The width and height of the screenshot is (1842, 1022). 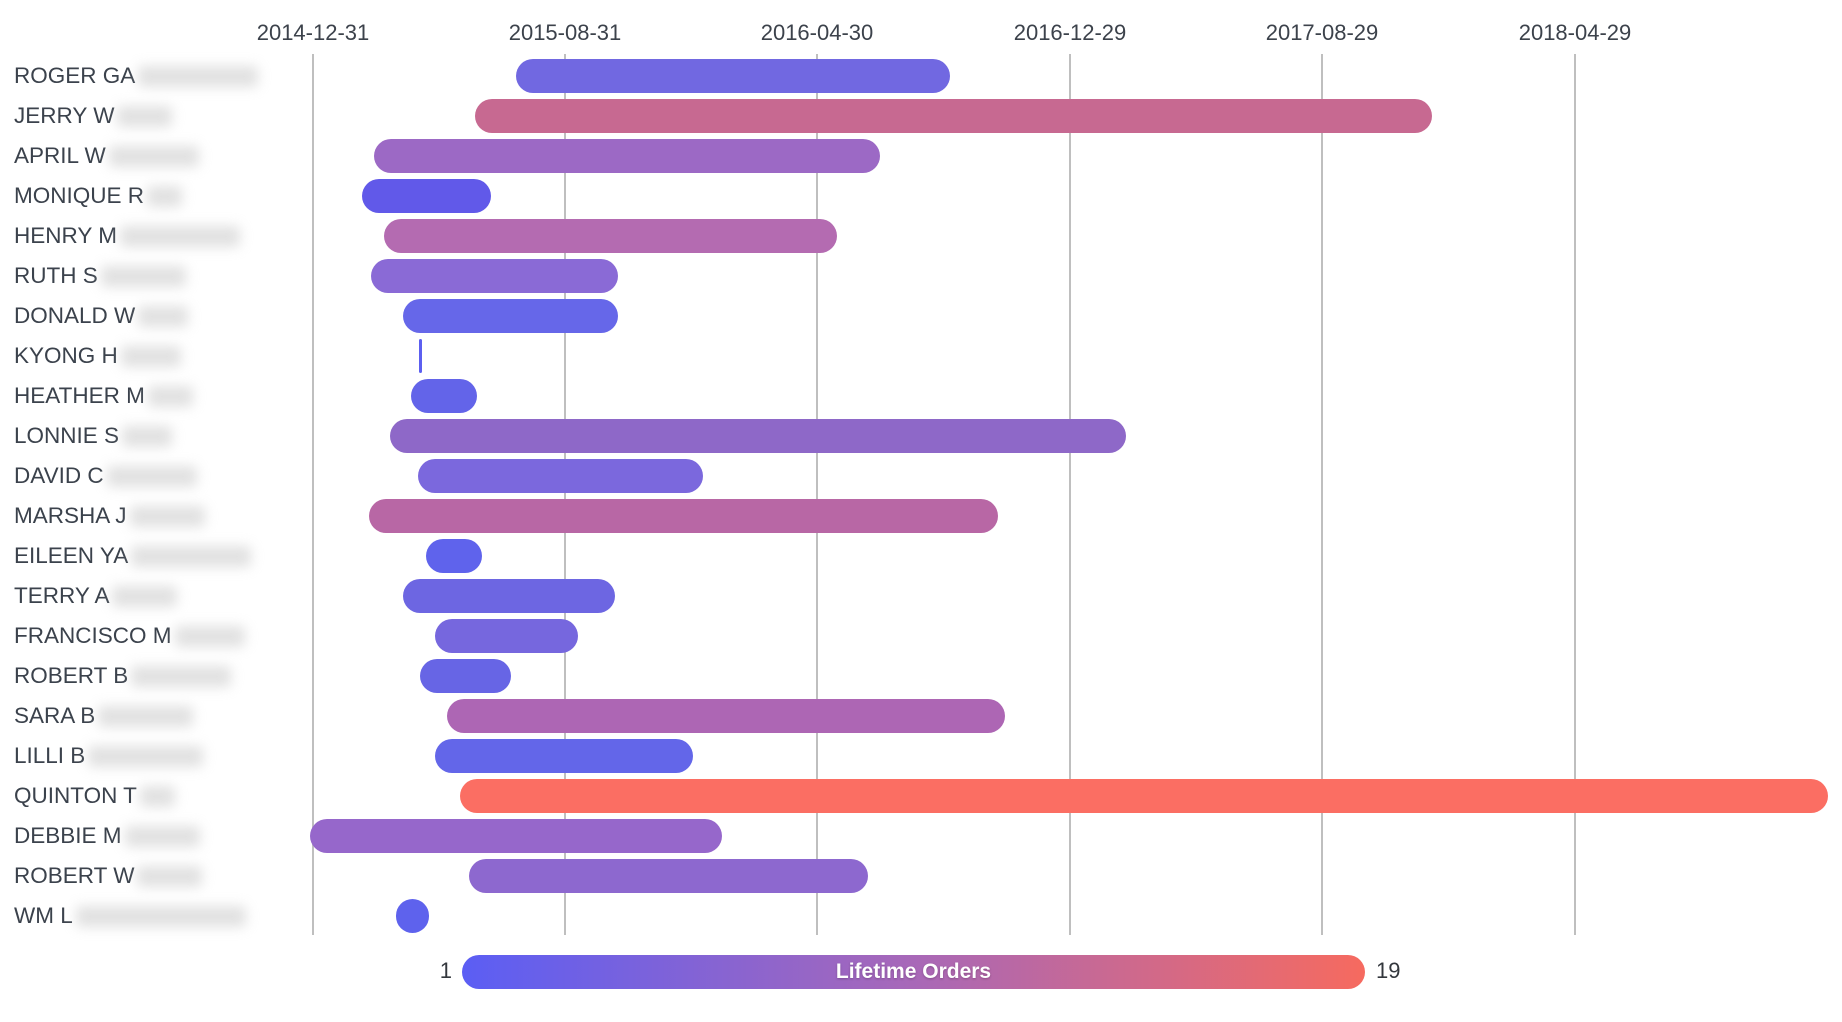 I want to click on legend-min-value: 1, so click(x=445, y=970).